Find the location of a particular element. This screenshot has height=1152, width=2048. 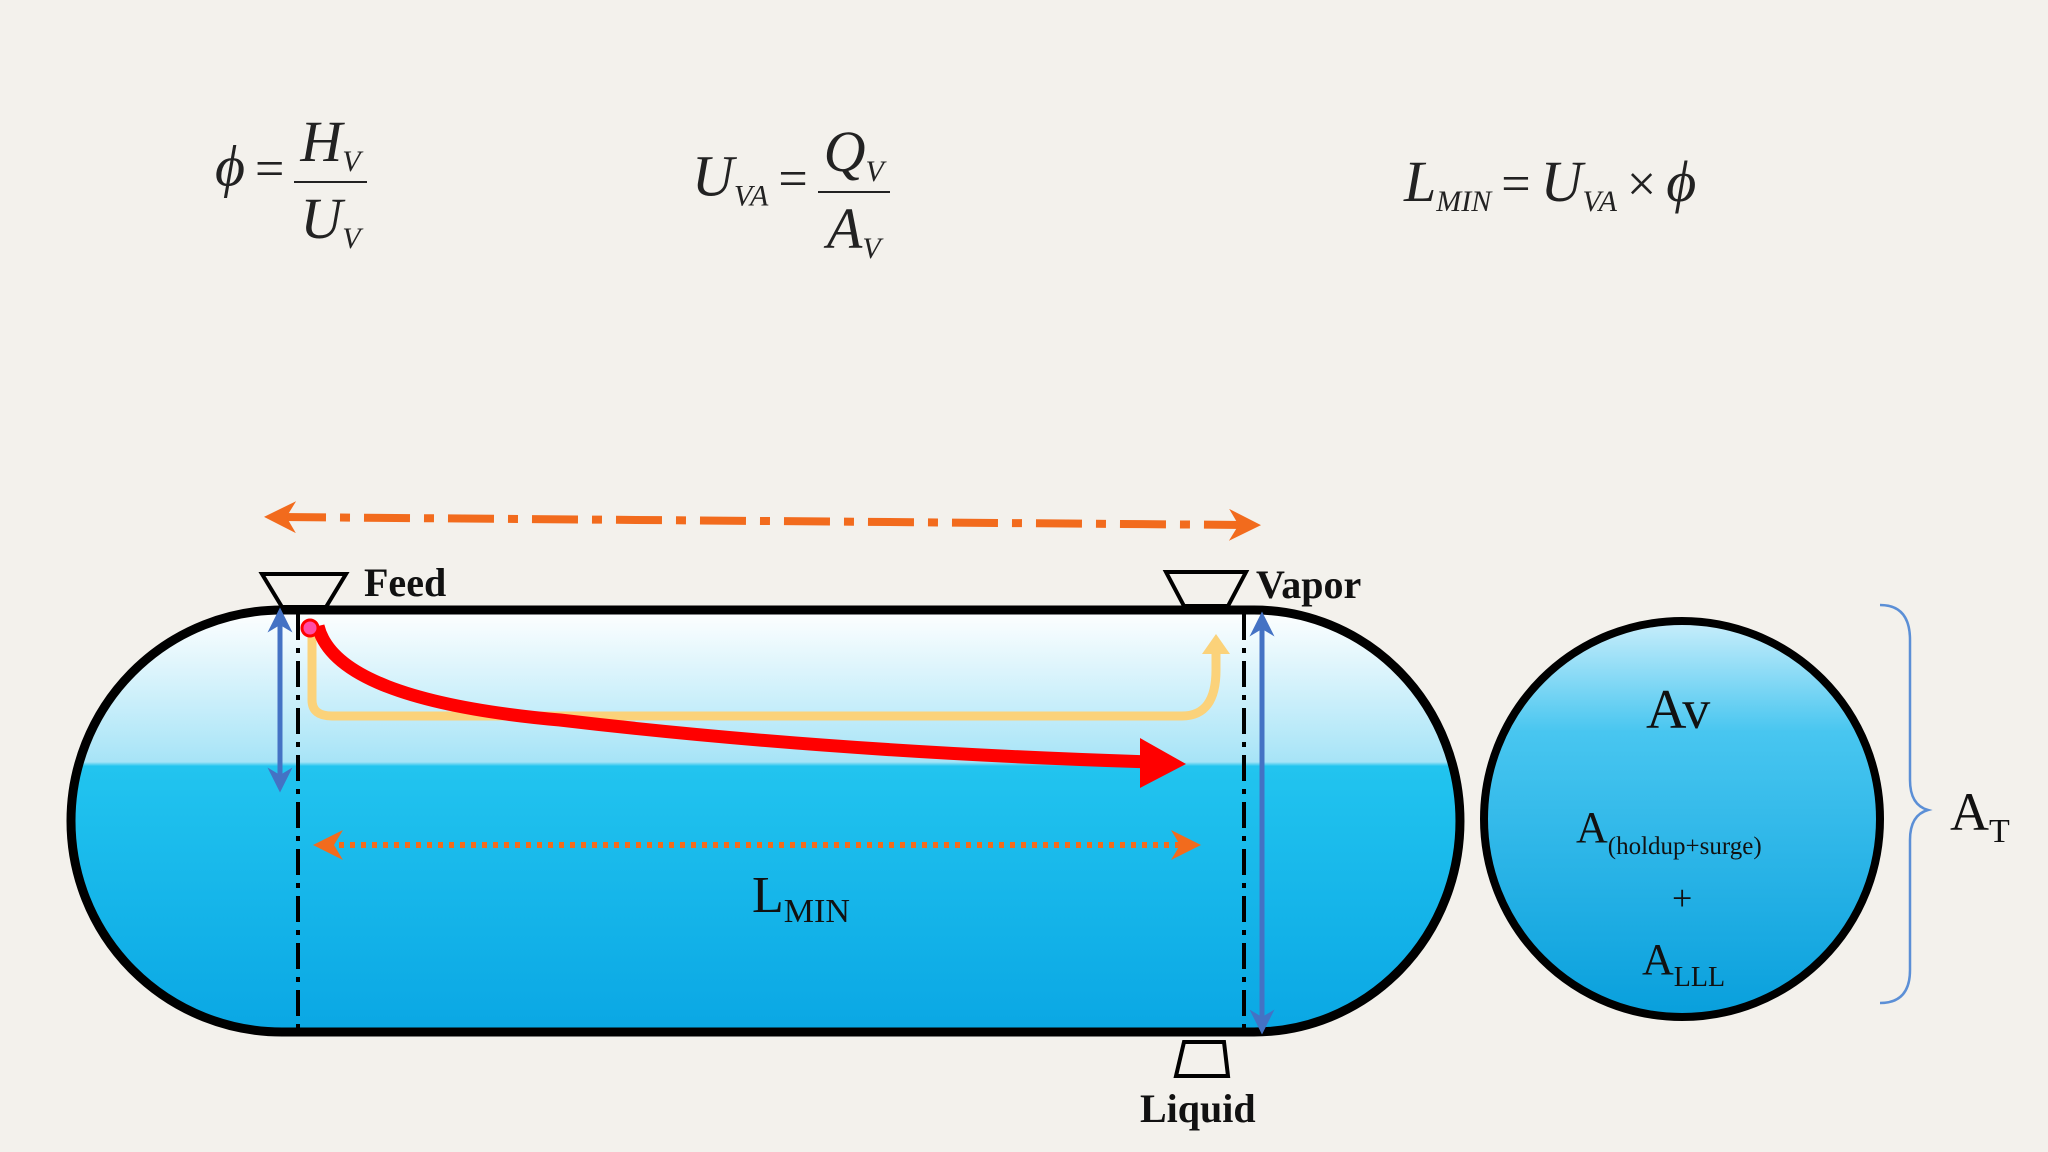

vapor-nozzle is located at coordinates (1206, 589).